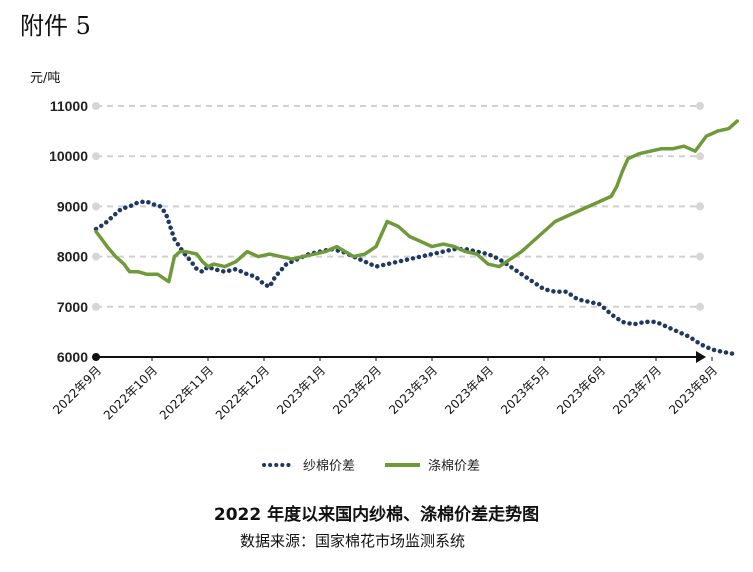 This screenshot has height=572, width=753. Describe the element at coordinates (399, 357) in the screenshot. I see `x-axis` at that location.